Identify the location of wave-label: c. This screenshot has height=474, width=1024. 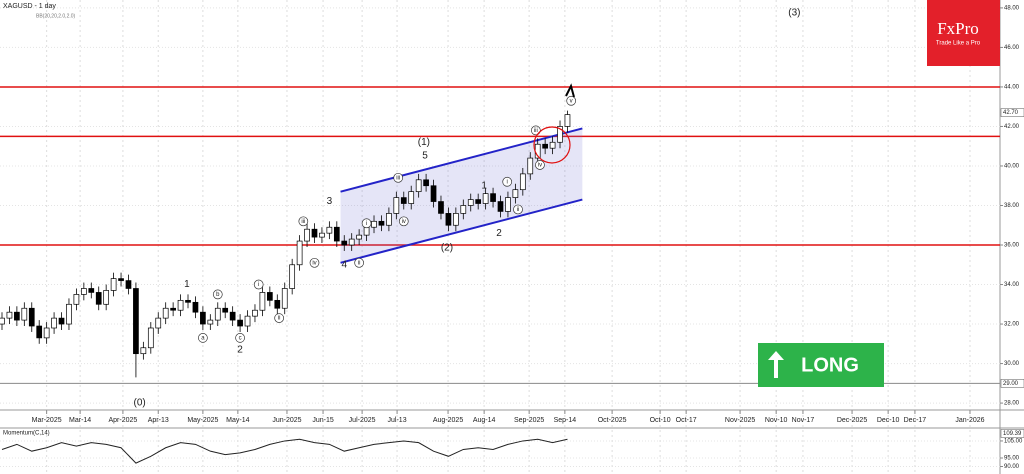
(240, 338).